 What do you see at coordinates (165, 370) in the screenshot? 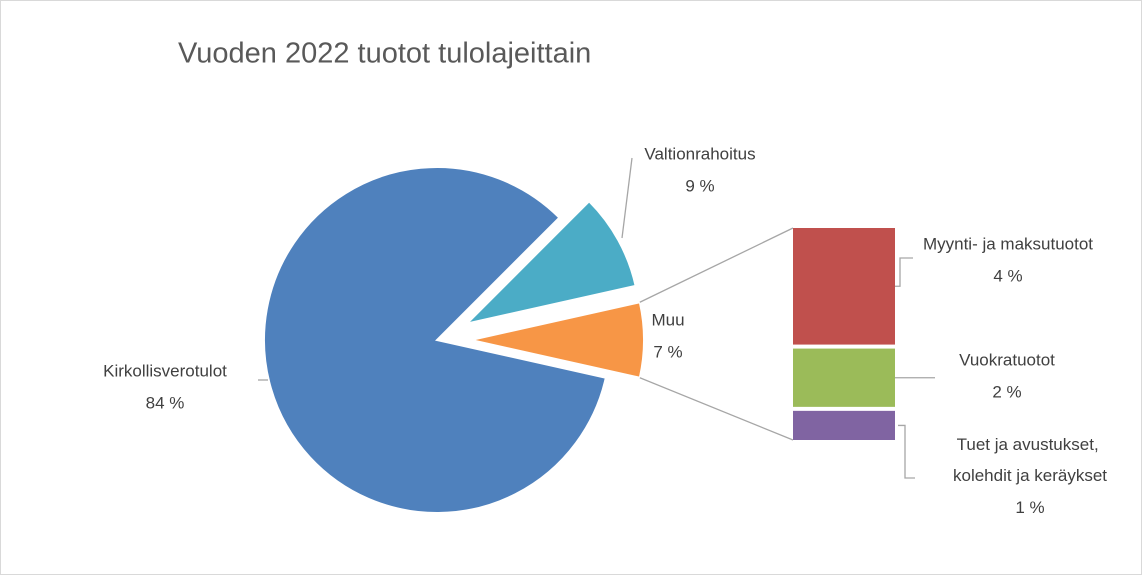
I see `data-label: Kirkollisverotulot` at bounding box center [165, 370].